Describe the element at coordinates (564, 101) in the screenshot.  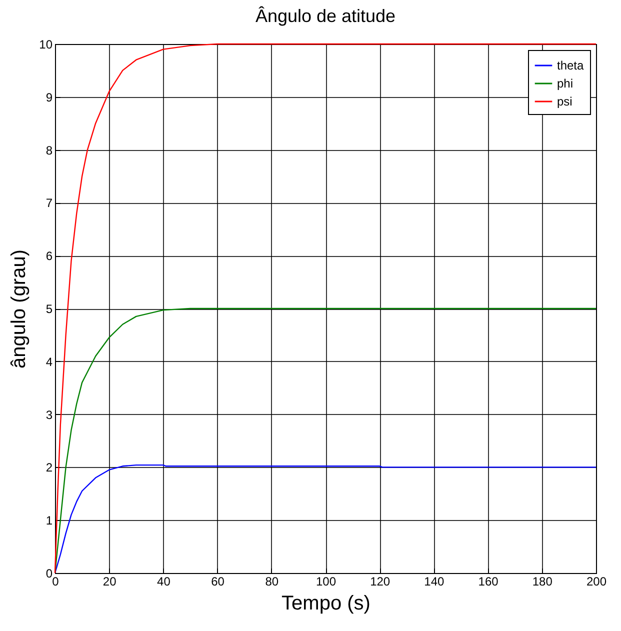
I see `legend-label: psi` at that location.